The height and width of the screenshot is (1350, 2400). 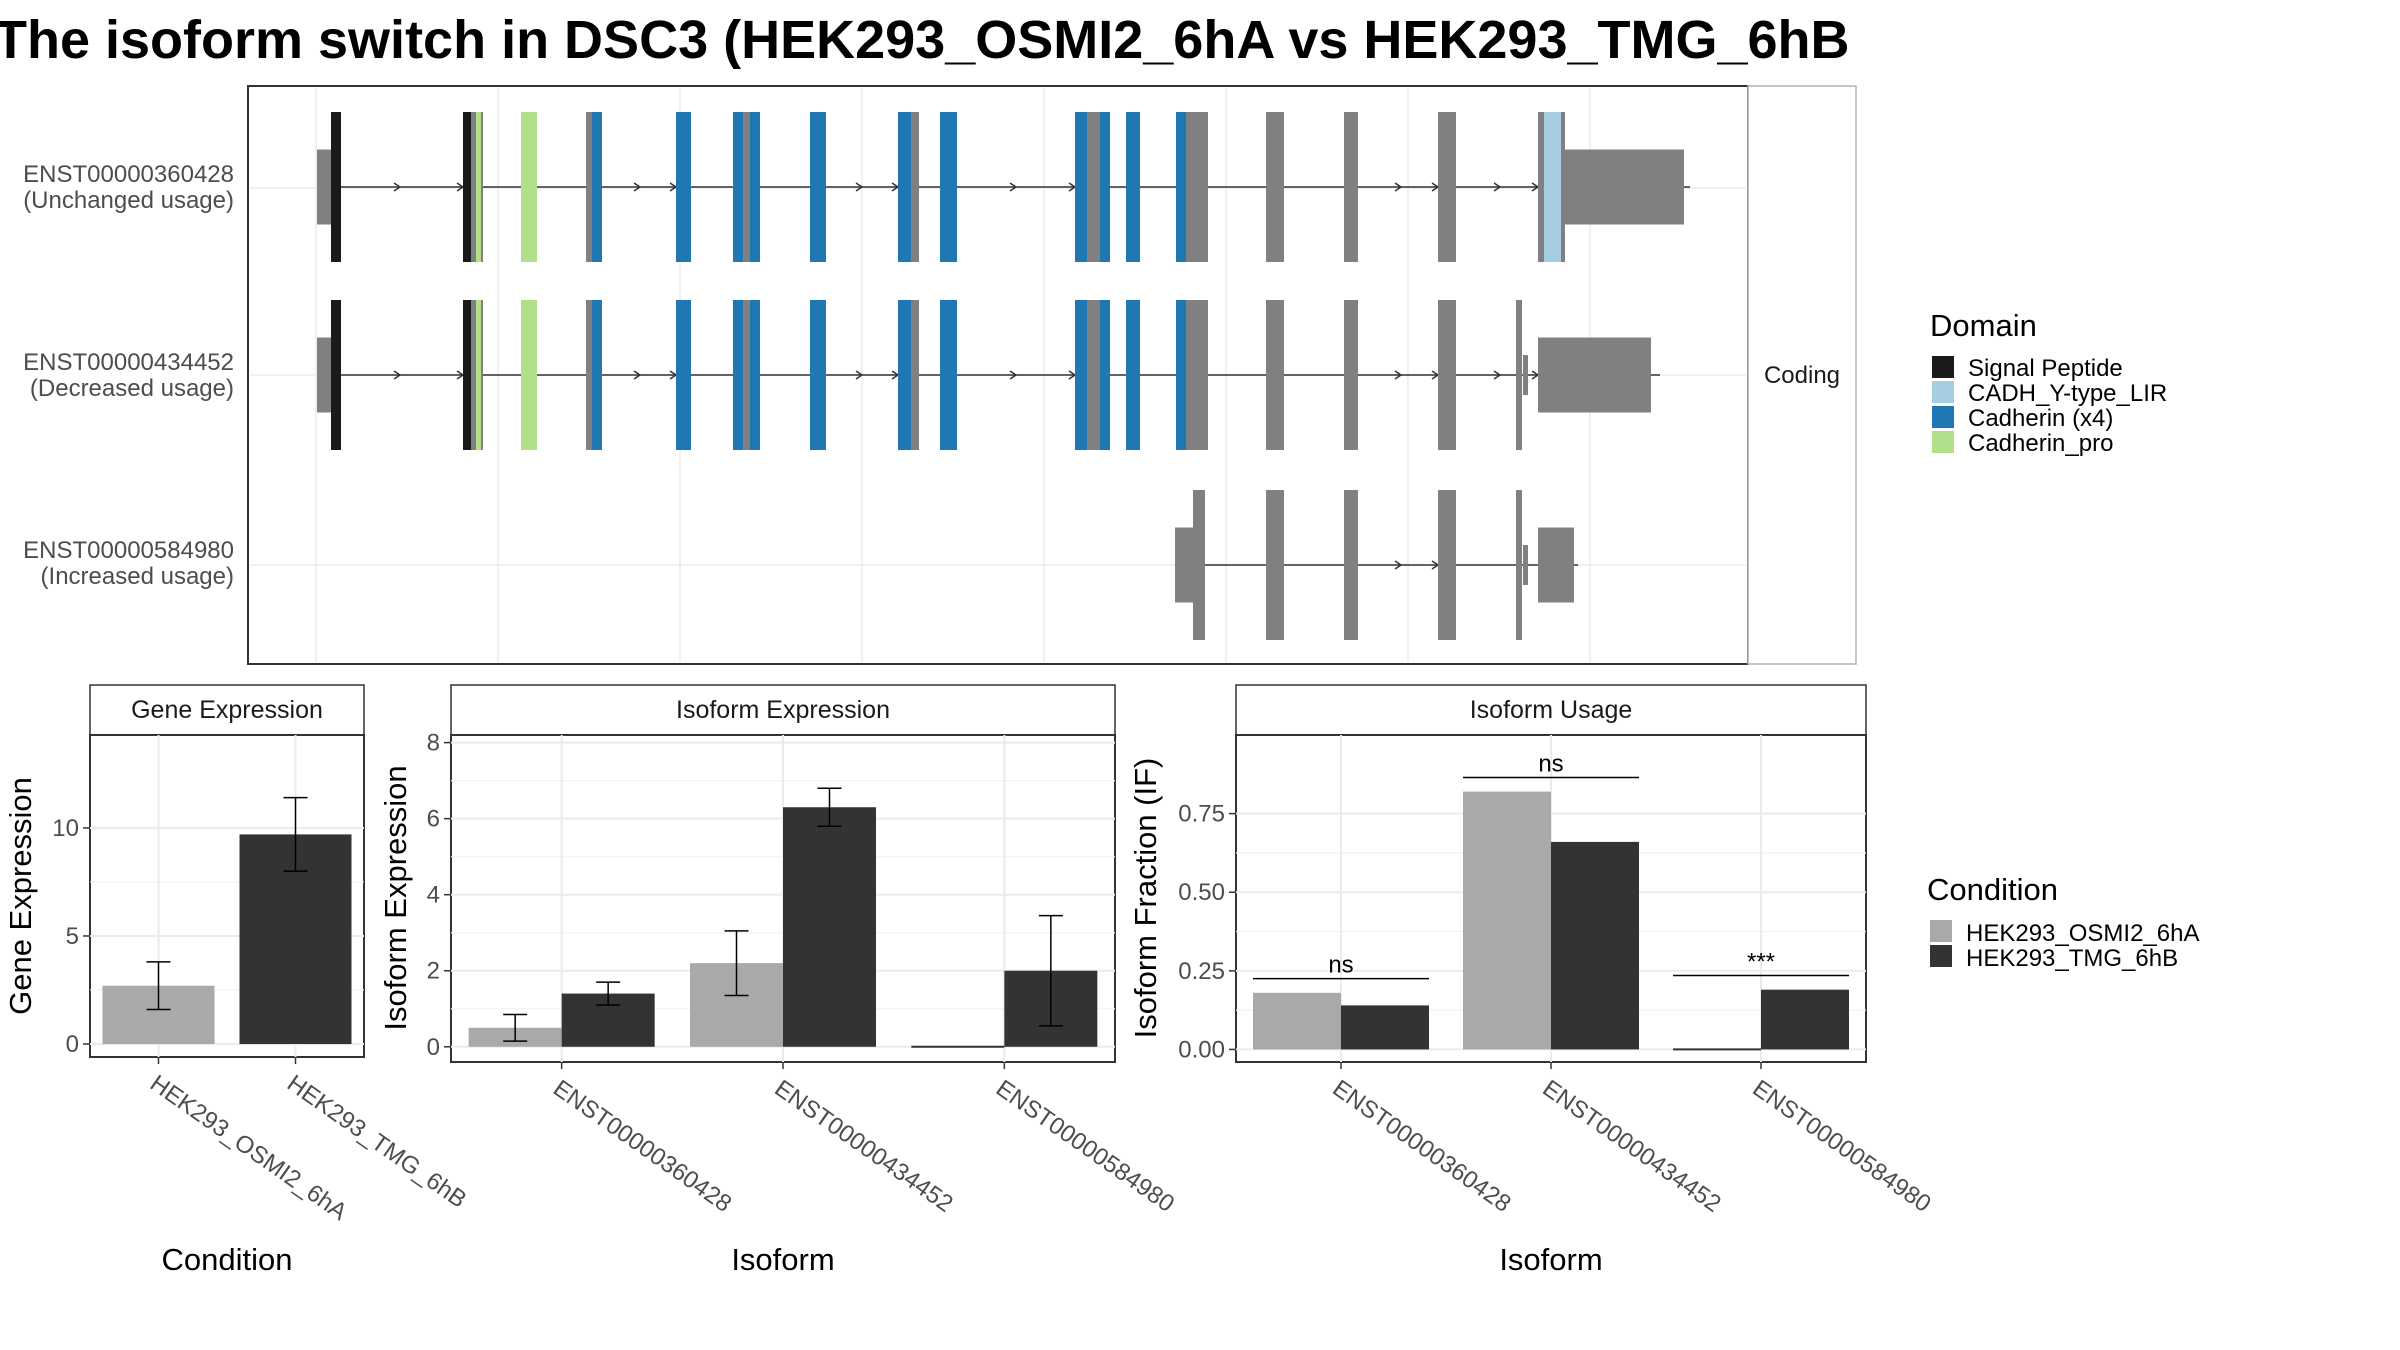 I want to click on track-id-label: ENST00000434452, so click(x=128, y=362).